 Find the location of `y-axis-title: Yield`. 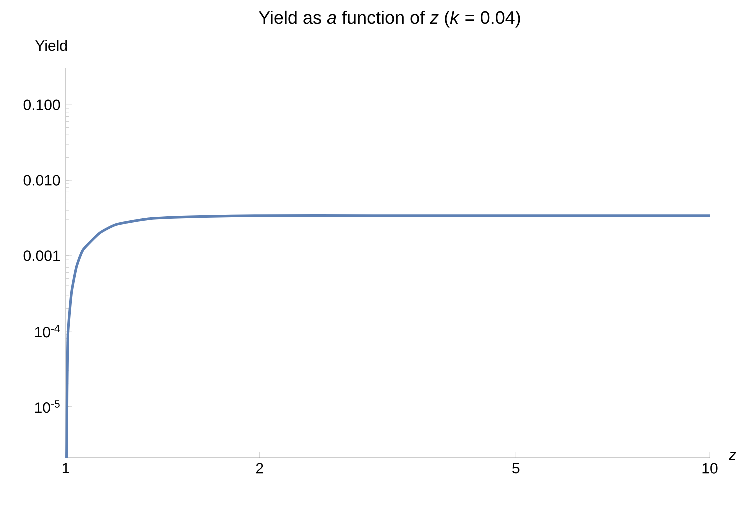

y-axis-title: Yield is located at coordinates (52, 46).